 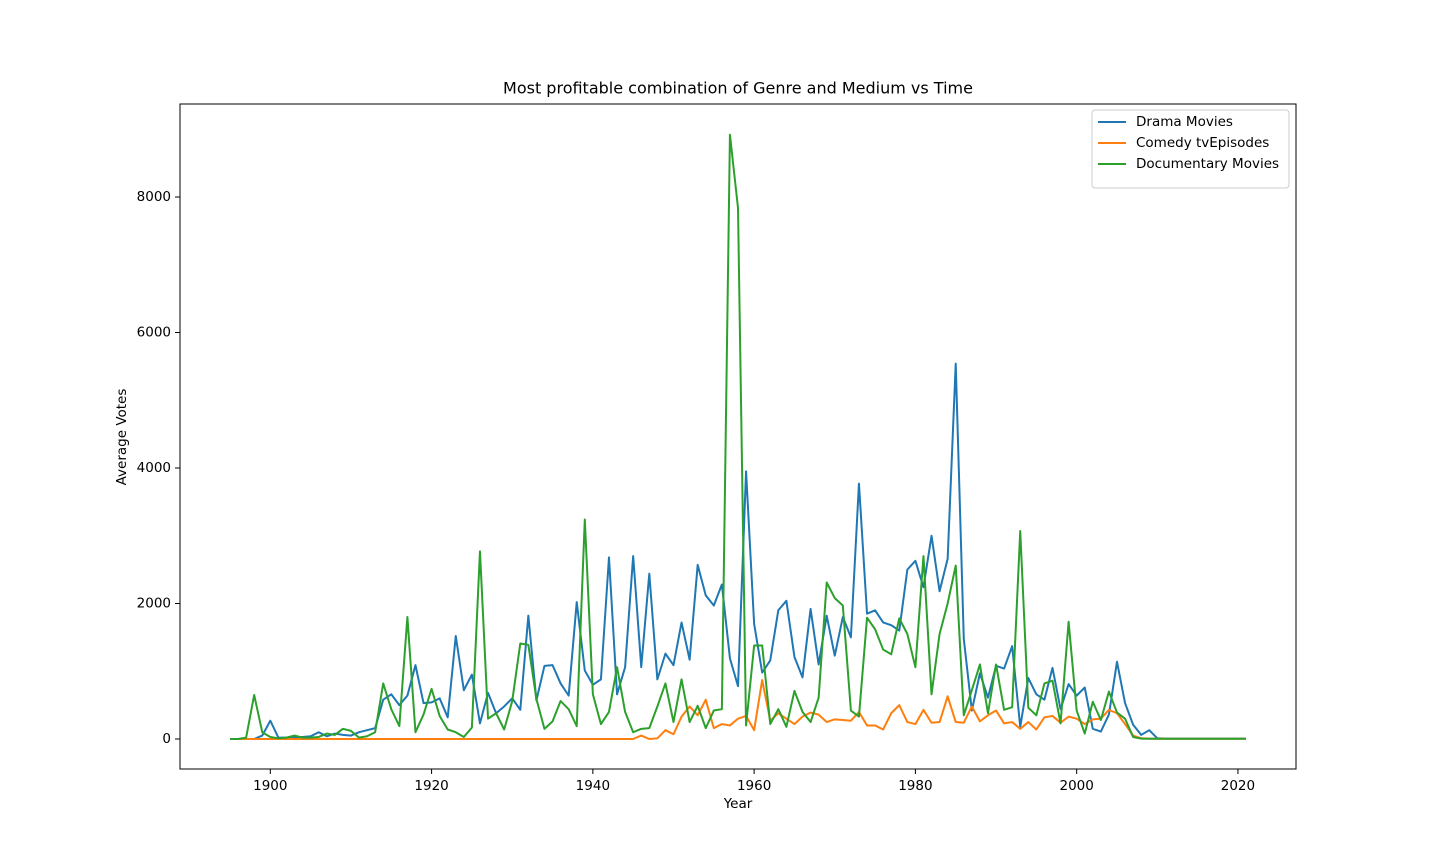 What do you see at coordinates (270, 786) in the screenshot?
I see `x-tick-label: 1900` at bounding box center [270, 786].